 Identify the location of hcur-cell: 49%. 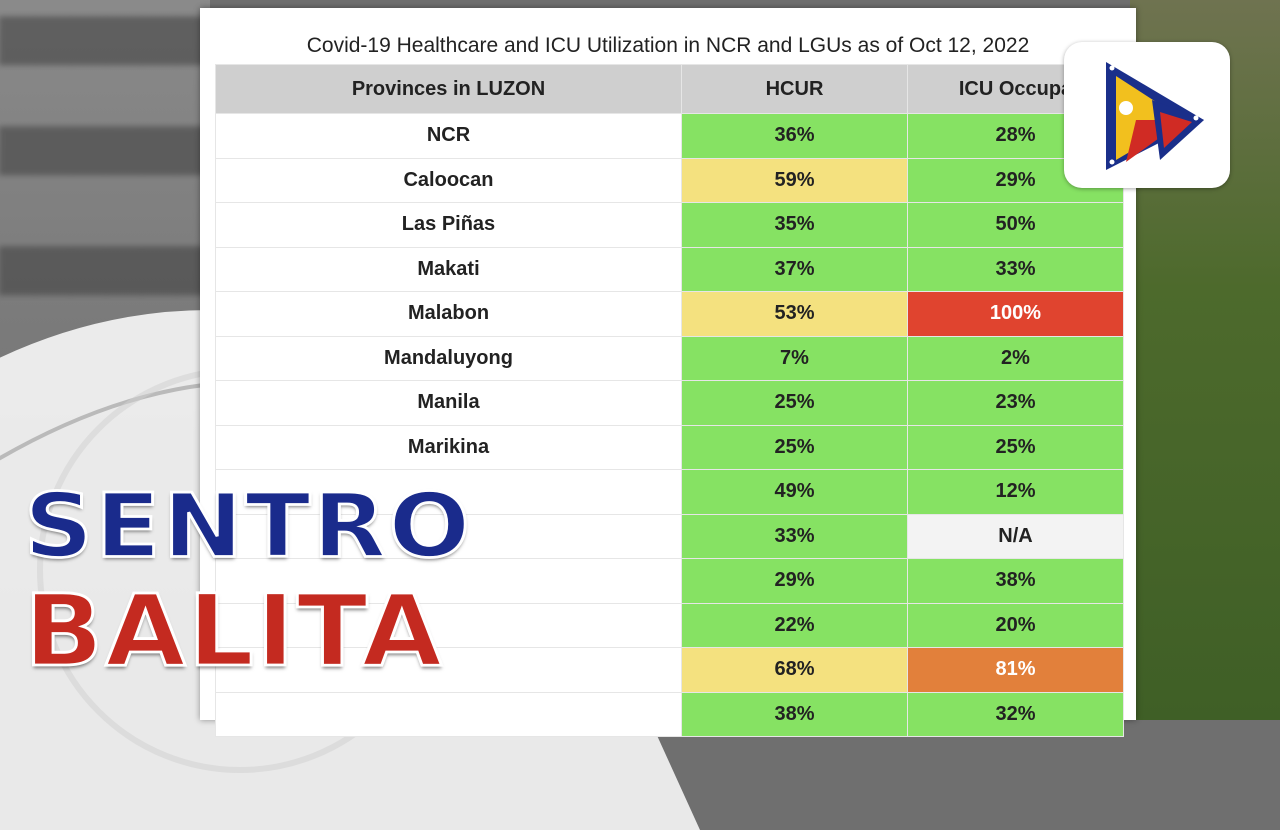
(794, 492).